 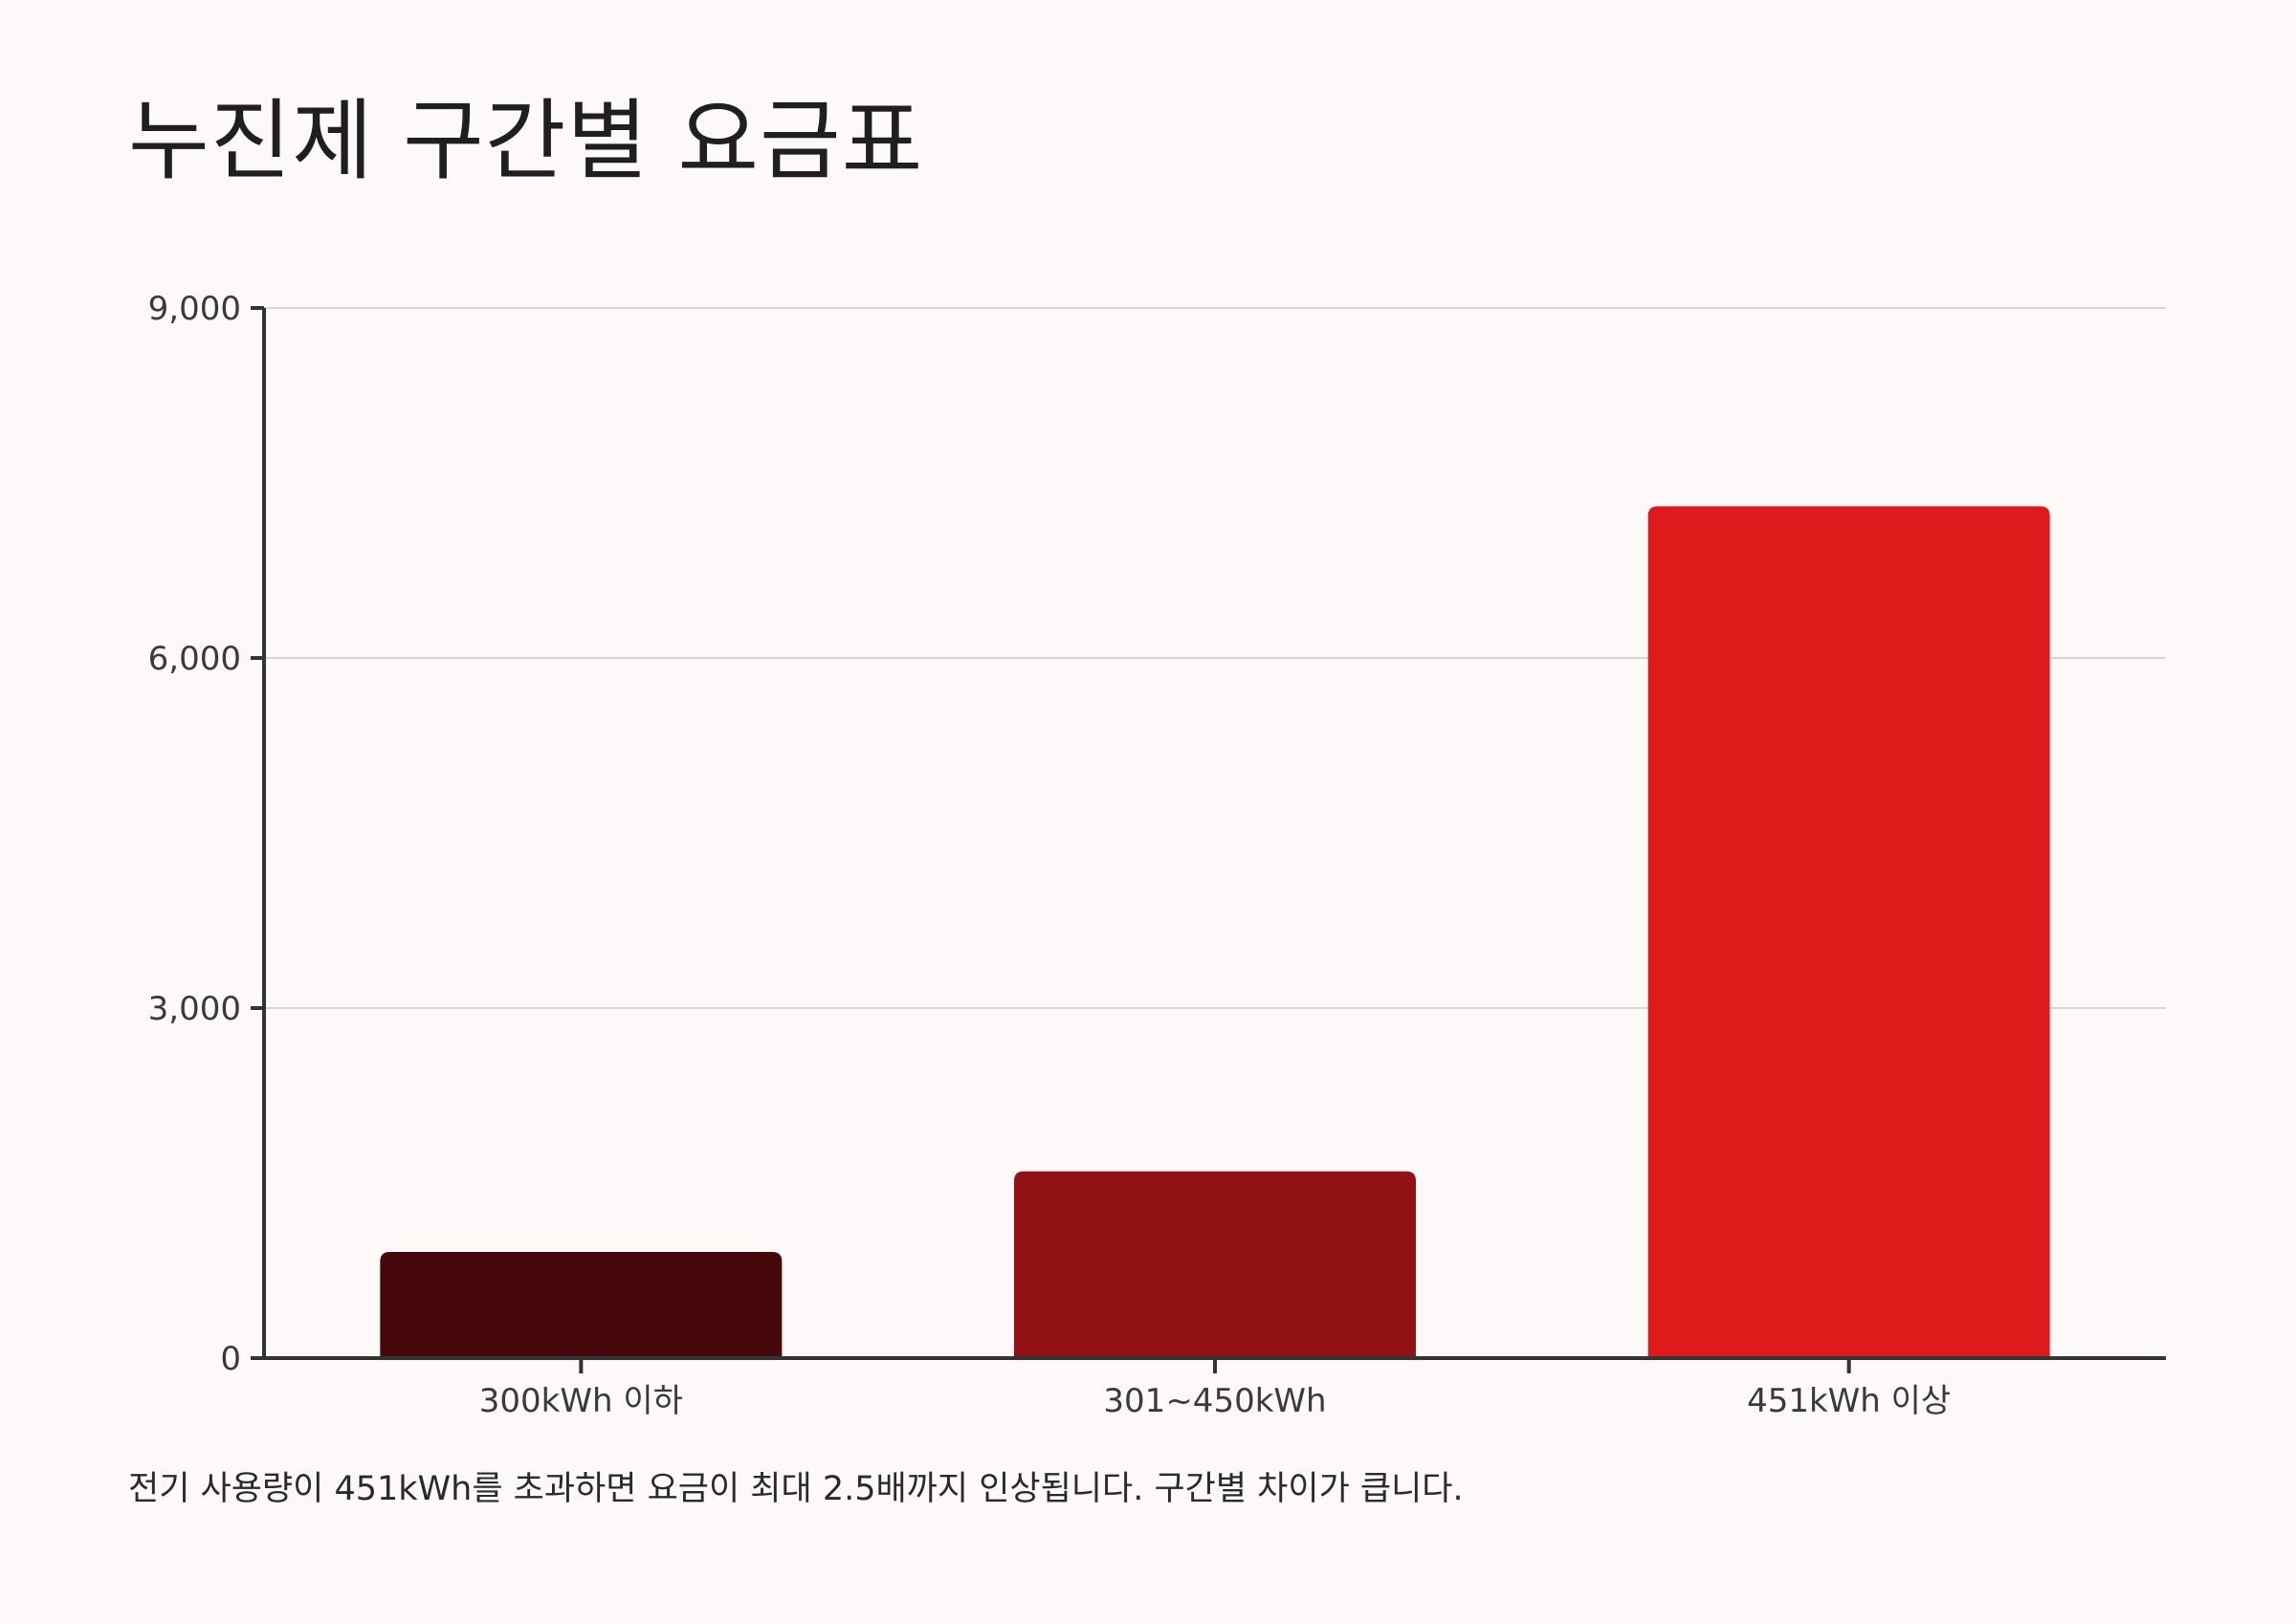 What do you see at coordinates (581, 1401) in the screenshot?
I see `x-tick-label: 300kWh 이하` at bounding box center [581, 1401].